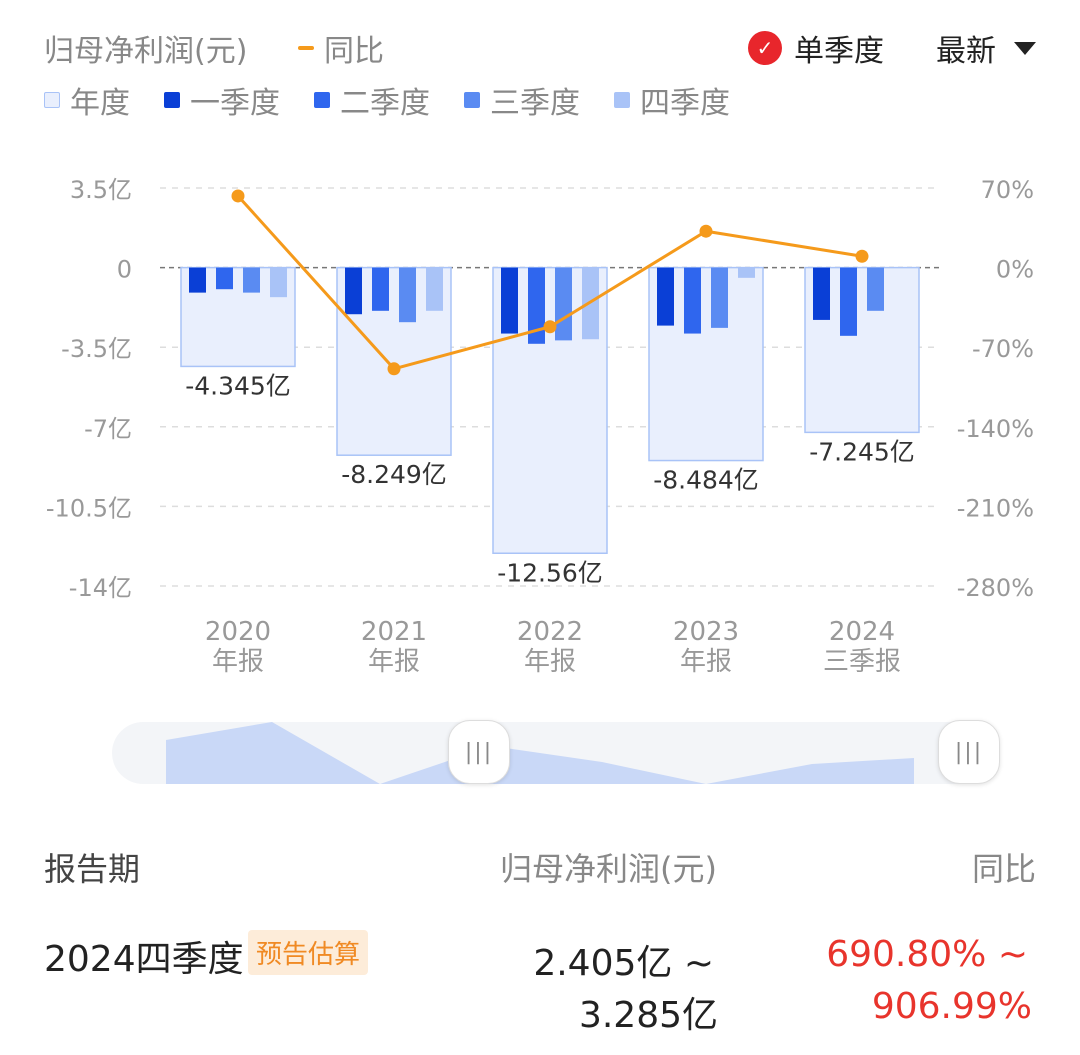 The height and width of the screenshot is (1055, 1080). What do you see at coordinates (862, 451) in the screenshot?
I see `annual-value-label: -7.245亿` at bounding box center [862, 451].